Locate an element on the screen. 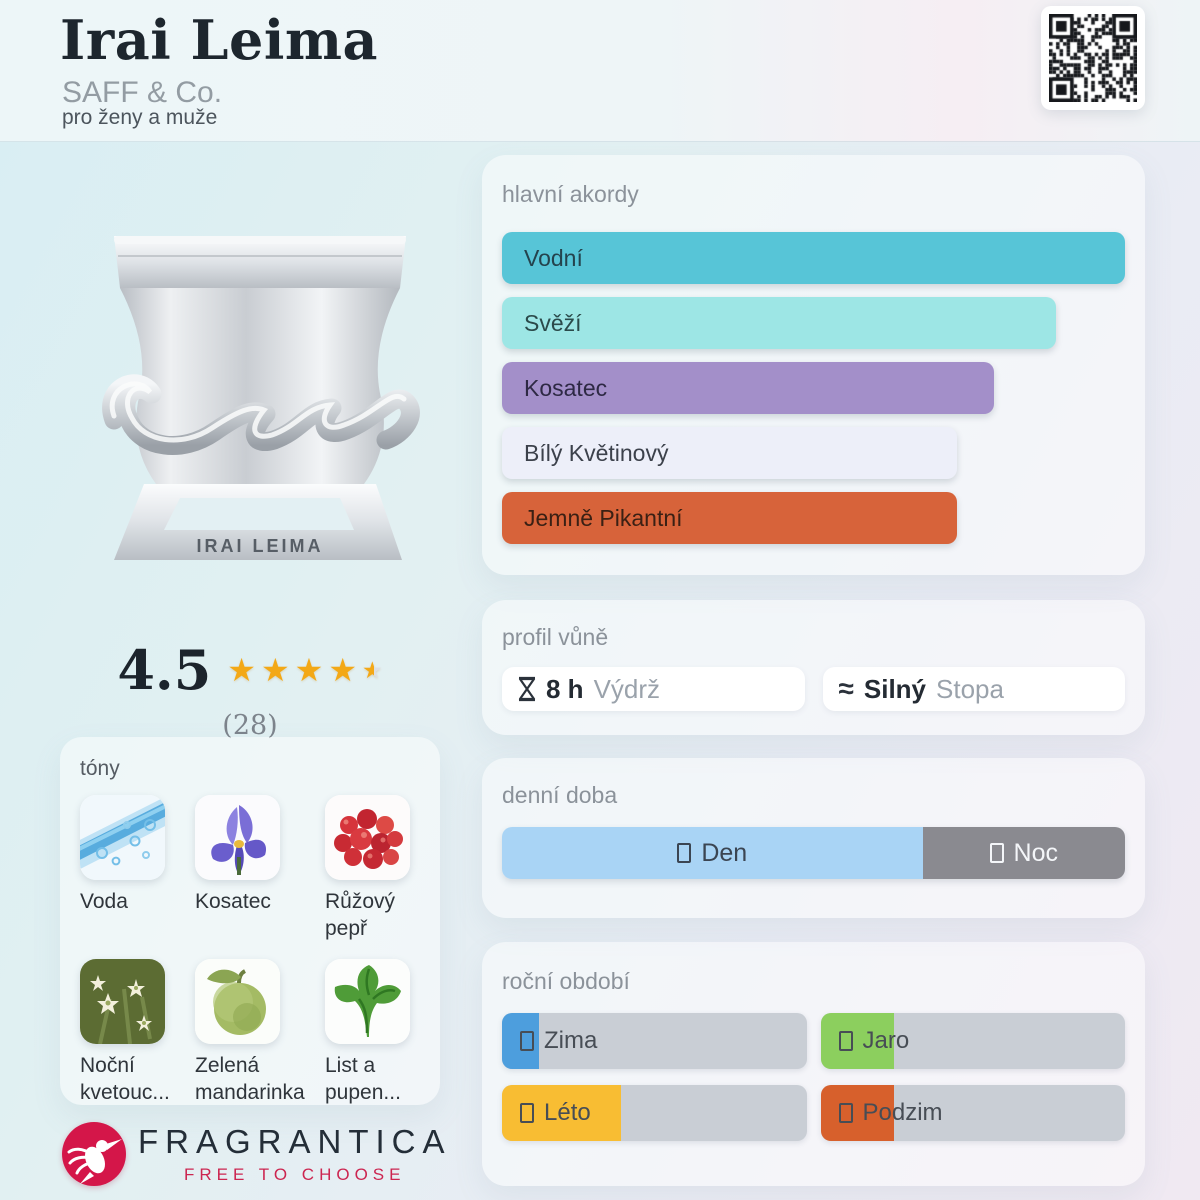 This screenshot has width=1200, height=1200. star-icon: ★ ★ is located at coordinates (372, 669).